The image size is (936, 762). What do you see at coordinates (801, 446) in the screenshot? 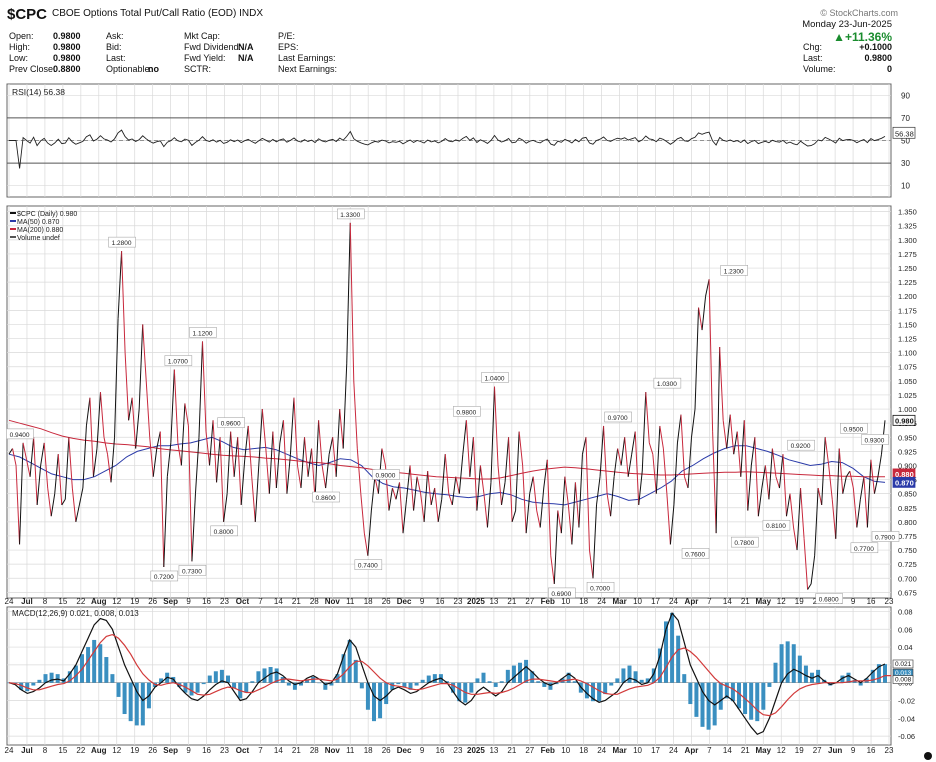
I see `value-callout: 0.9200` at bounding box center [801, 446].